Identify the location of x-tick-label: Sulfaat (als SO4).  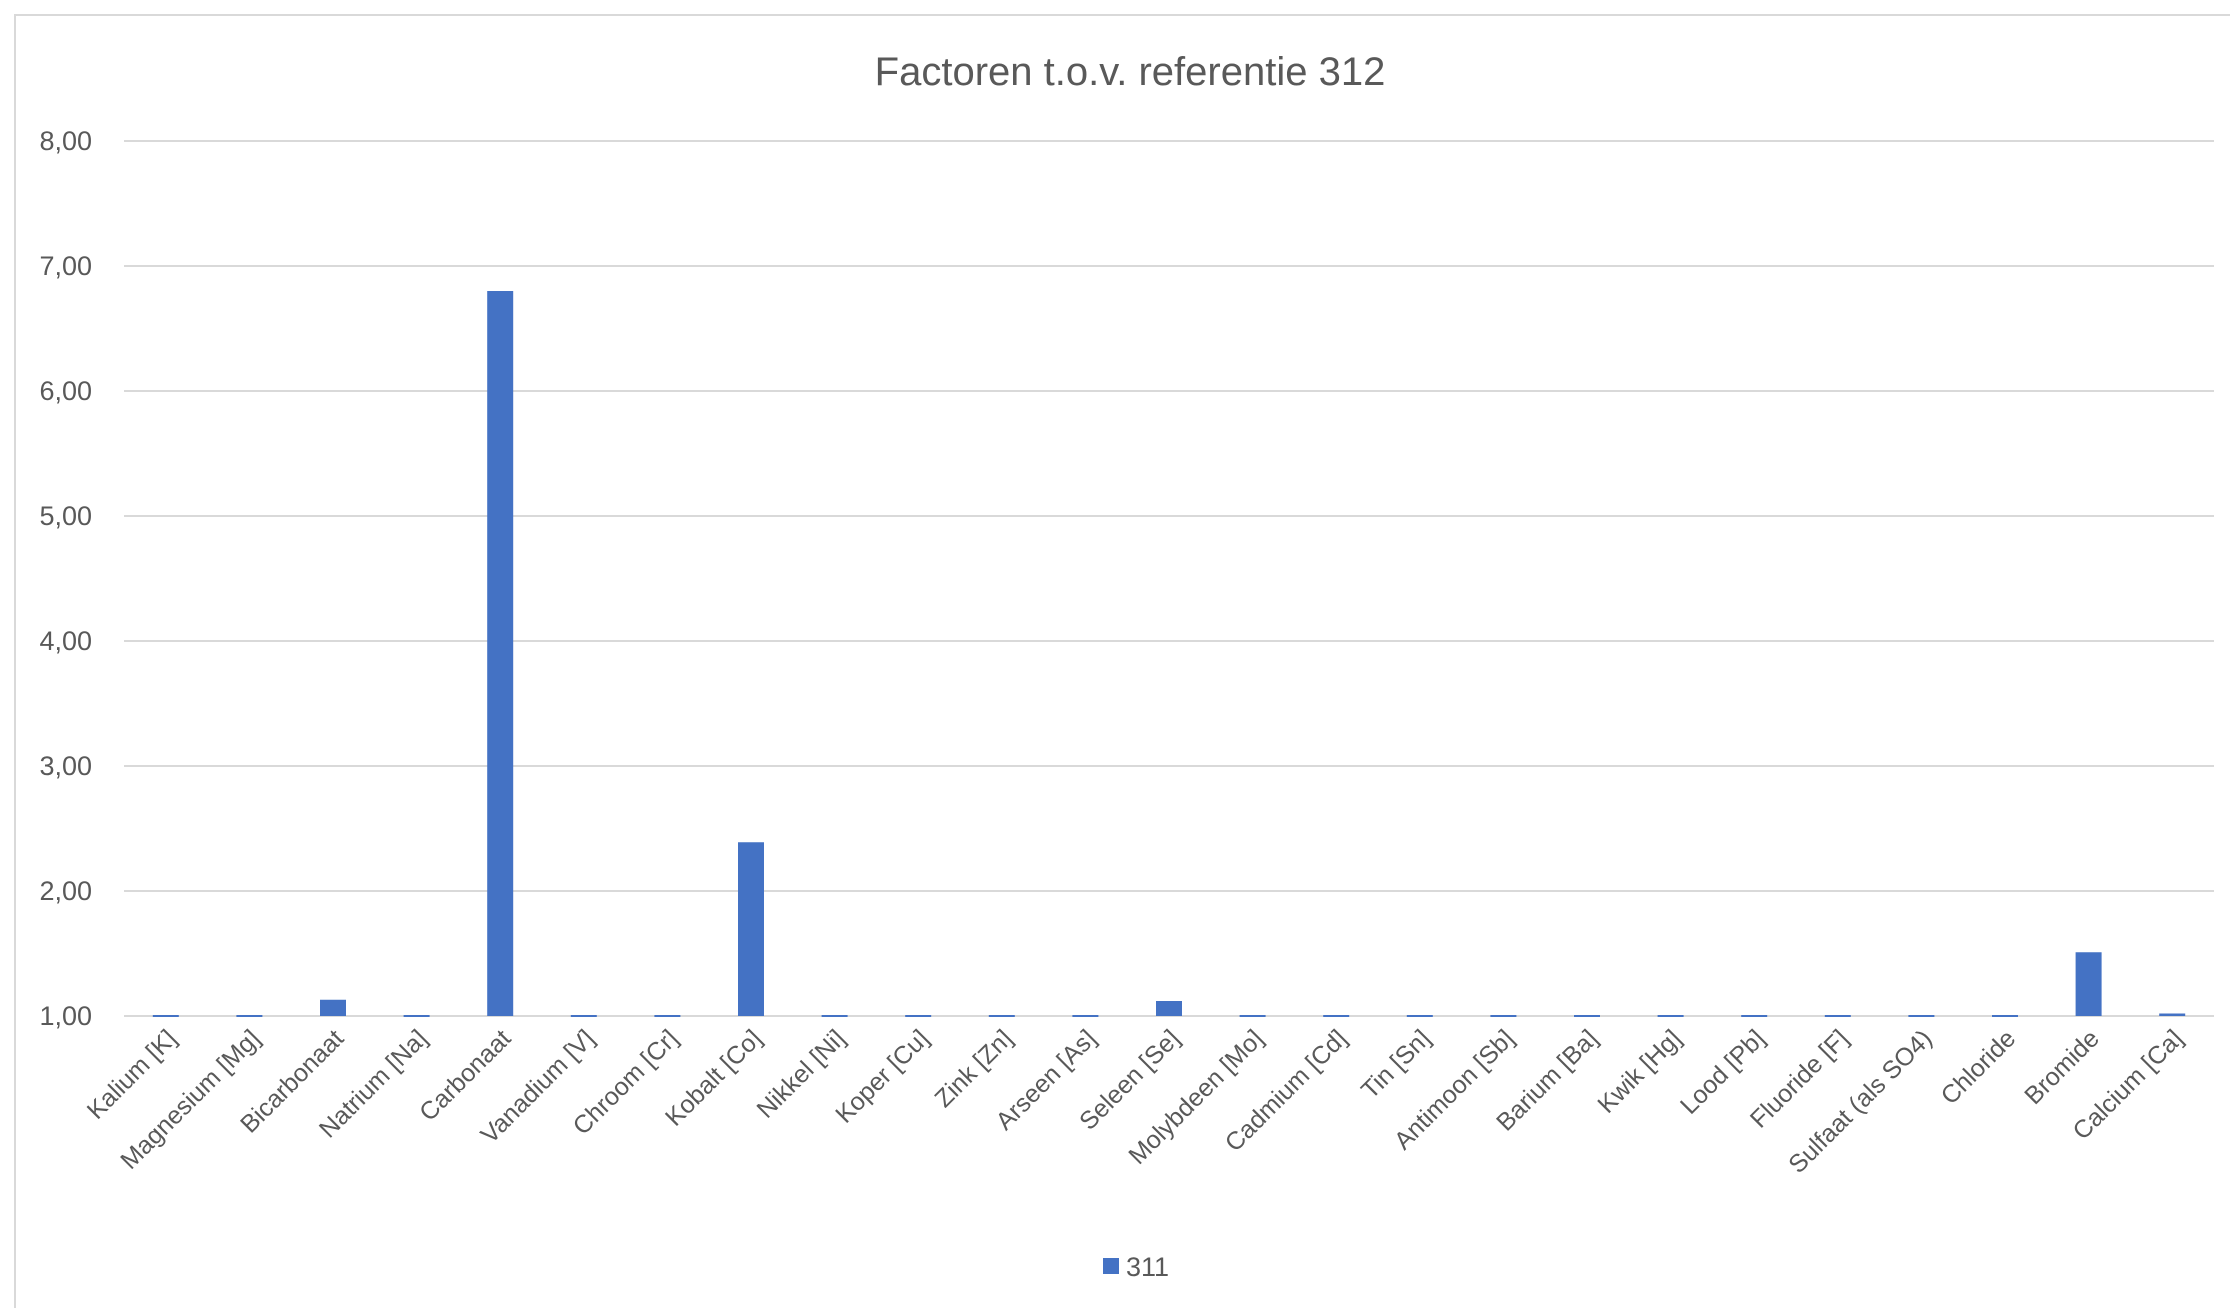
(1860, 1101).